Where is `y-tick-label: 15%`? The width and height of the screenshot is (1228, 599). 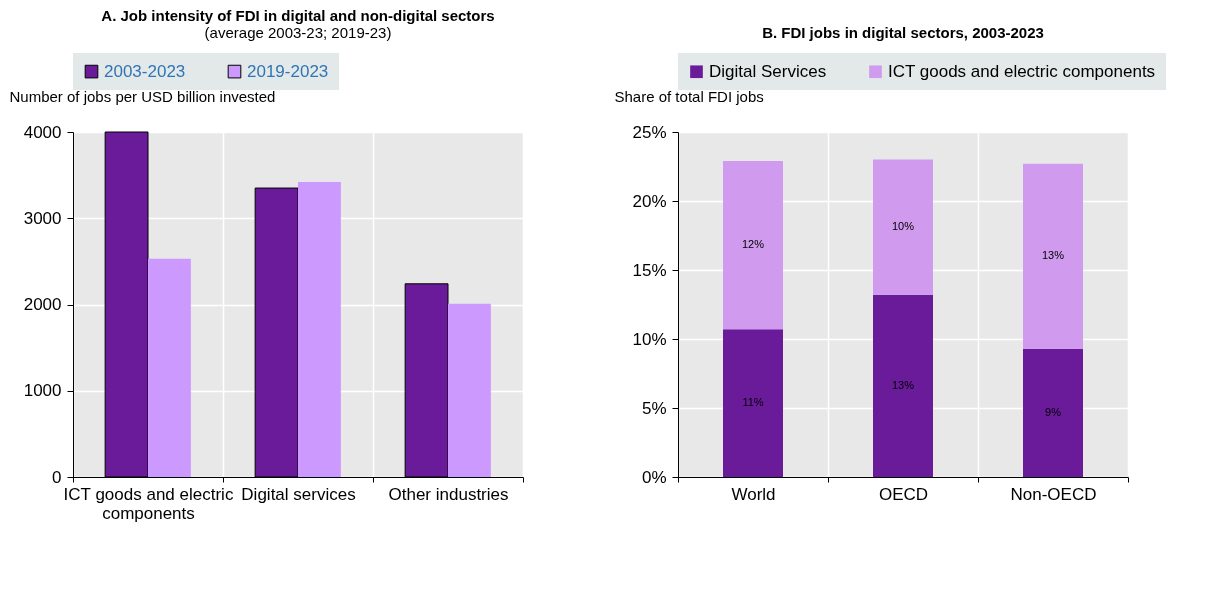
y-tick-label: 15% is located at coordinates (649, 270).